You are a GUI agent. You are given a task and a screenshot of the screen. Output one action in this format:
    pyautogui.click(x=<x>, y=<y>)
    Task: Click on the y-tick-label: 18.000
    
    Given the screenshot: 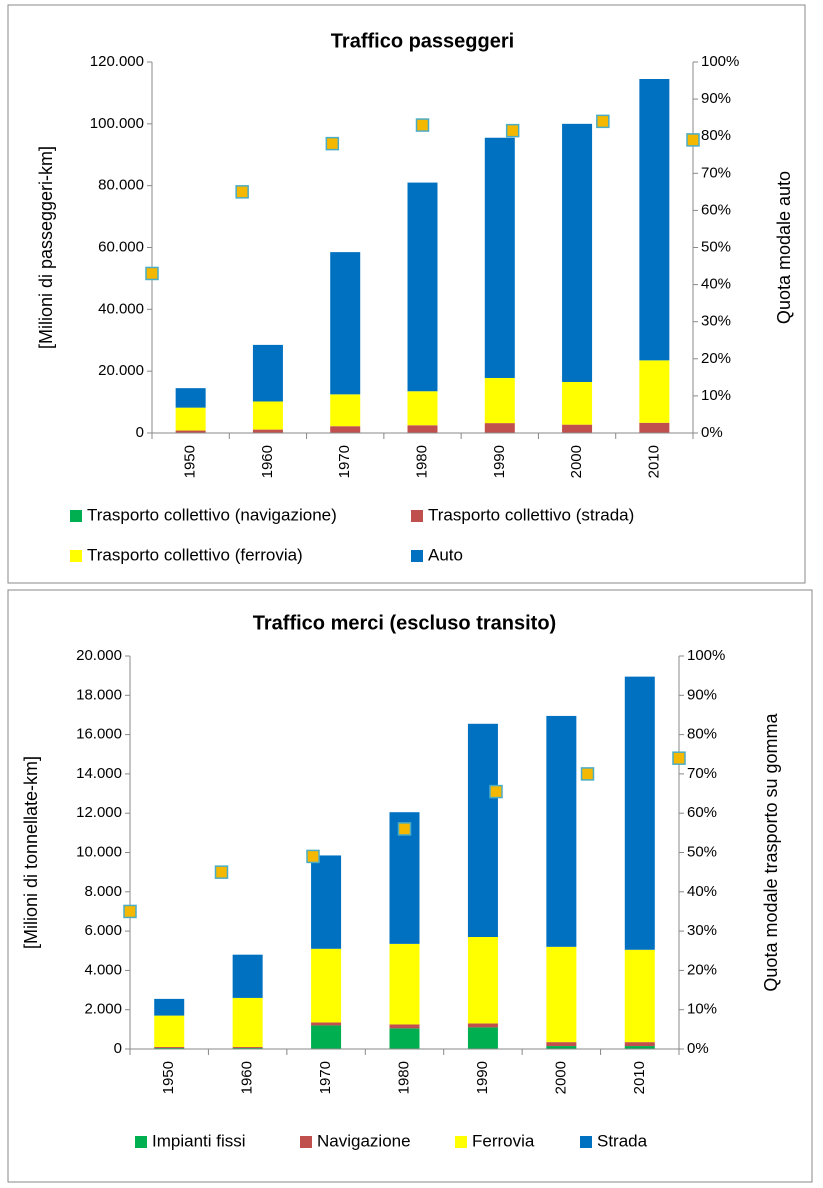 What is the action you would take?
    pyautogui.click(x=99, y=694)
    